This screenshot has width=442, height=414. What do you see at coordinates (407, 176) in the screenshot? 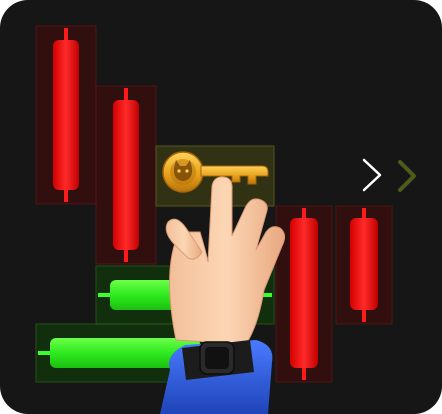
I see `chevron-right-icon` at bounding box center [407, 176].